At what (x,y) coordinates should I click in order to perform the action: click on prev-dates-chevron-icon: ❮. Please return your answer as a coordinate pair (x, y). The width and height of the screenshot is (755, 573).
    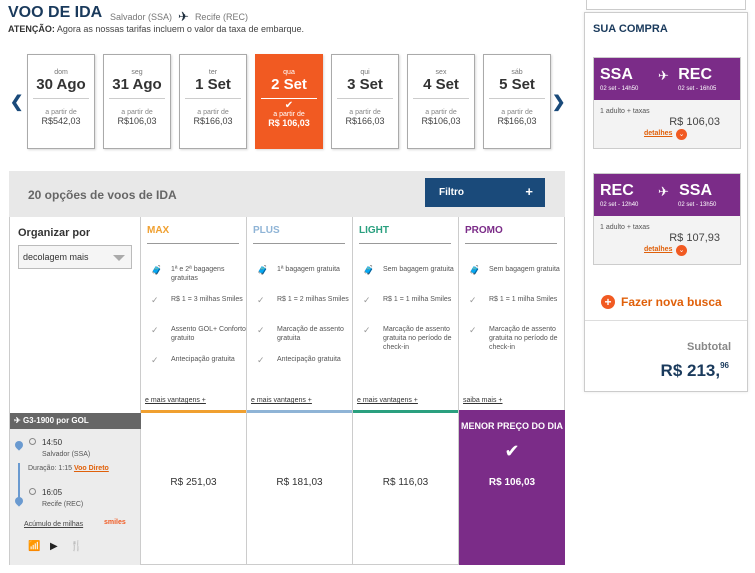
    Looking at the image, I should click on (17, 102).